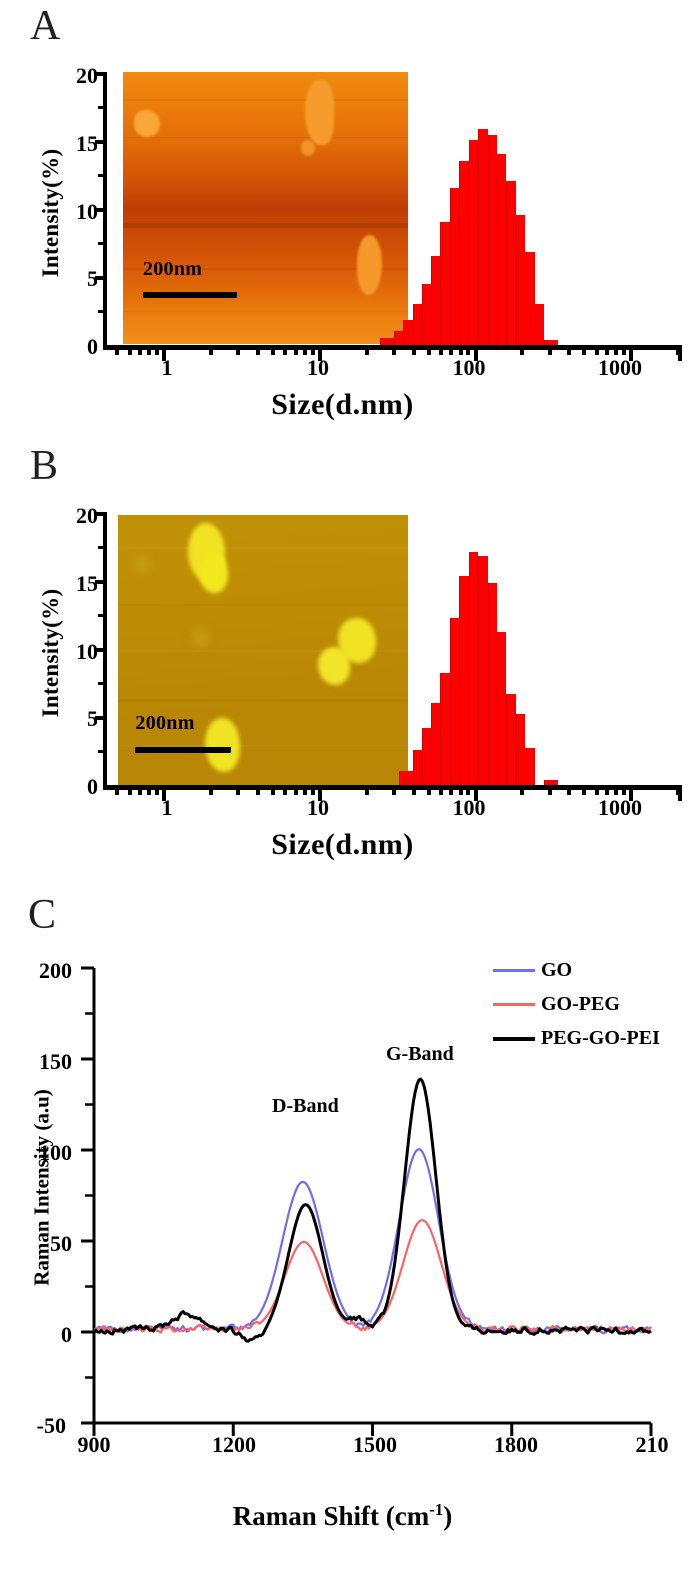 Image resolution: width=685 pixels, height=1574 pixels. What do you see at coordinates (55, 1152) in the screenshot?
I see `panel-c-ytick-100: 100` at bounding box center [55, 1152].